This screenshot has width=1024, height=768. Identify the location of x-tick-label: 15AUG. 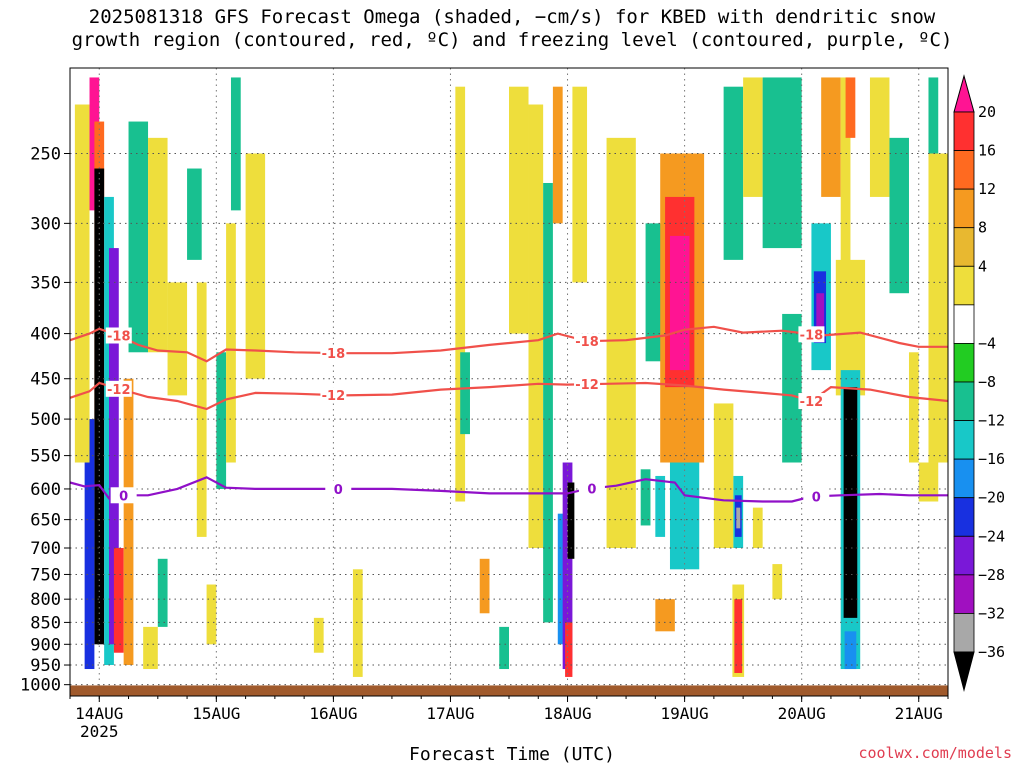
(216, 713).